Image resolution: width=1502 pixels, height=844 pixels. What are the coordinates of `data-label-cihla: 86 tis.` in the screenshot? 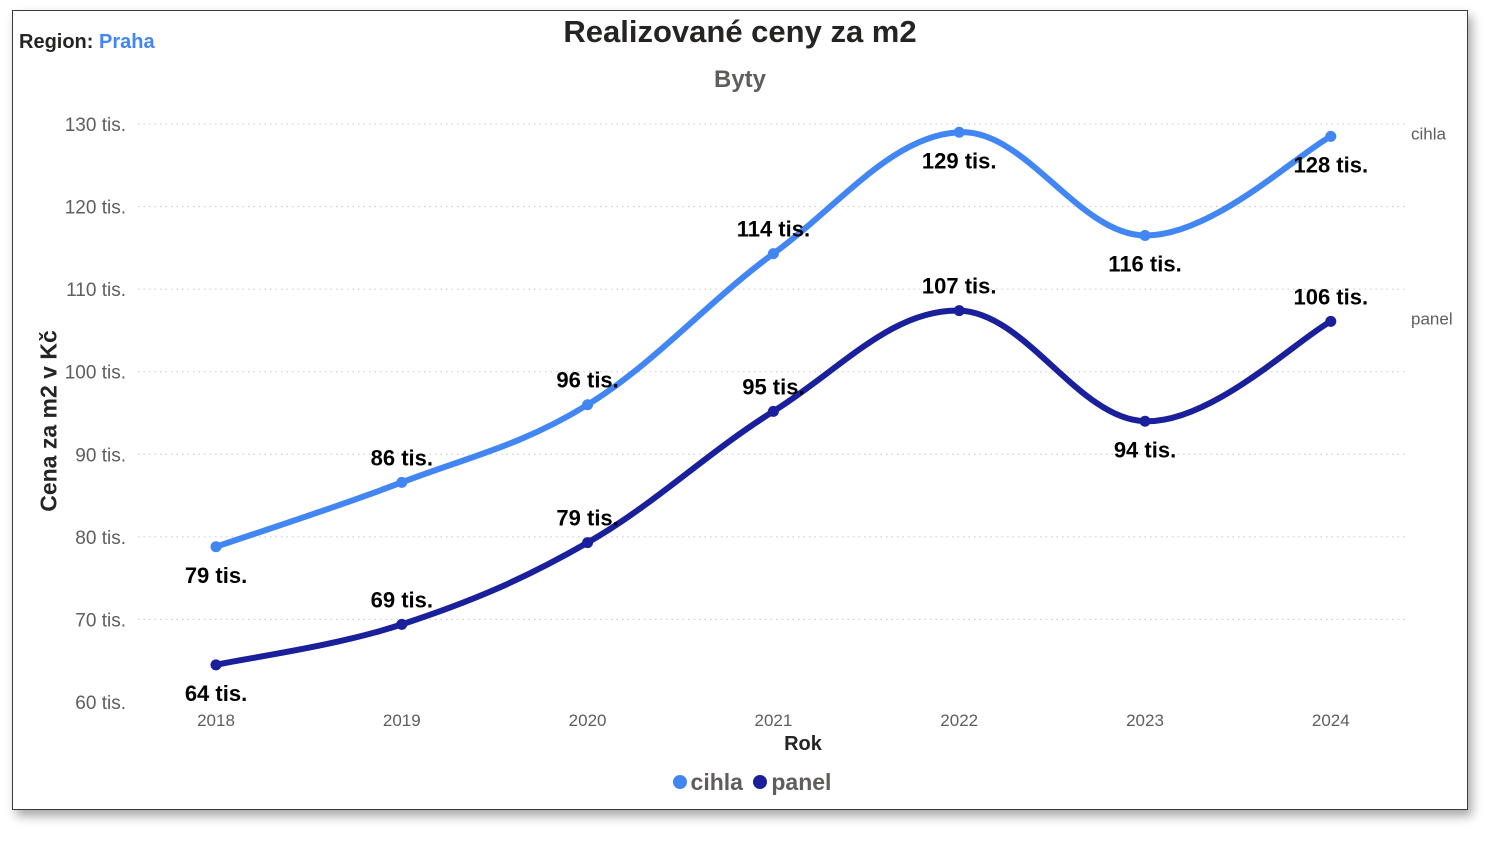 It's located at (402, 457).